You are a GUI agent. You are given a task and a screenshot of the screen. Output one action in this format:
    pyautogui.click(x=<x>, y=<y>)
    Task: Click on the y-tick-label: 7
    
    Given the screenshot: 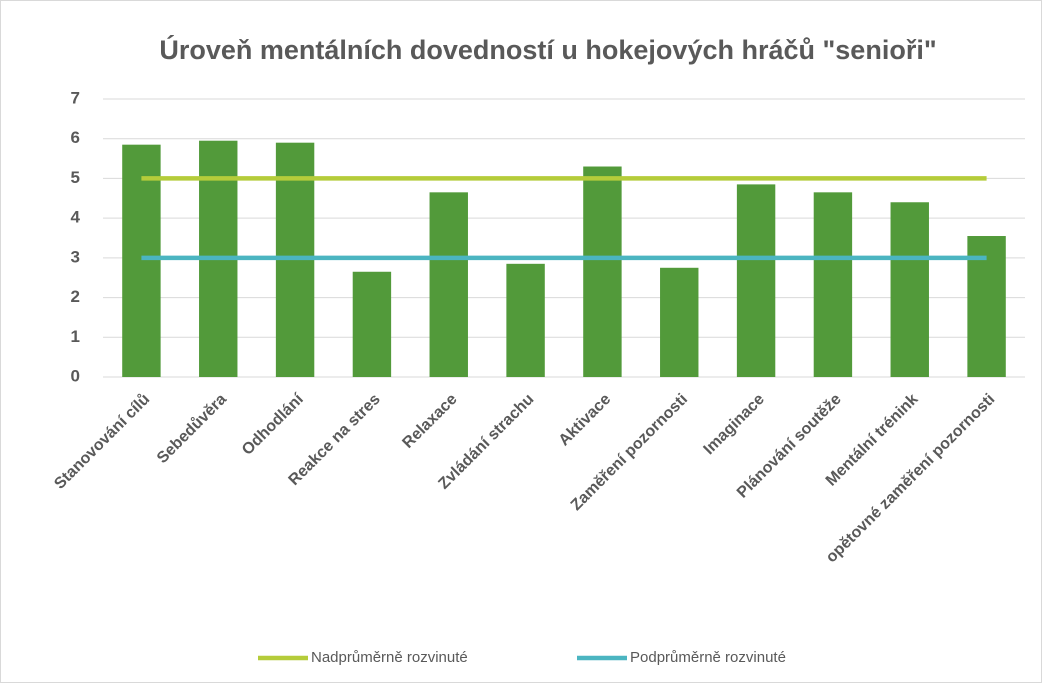 What is the action you would take?
    pyautogui.click(x=75, y=97)
    